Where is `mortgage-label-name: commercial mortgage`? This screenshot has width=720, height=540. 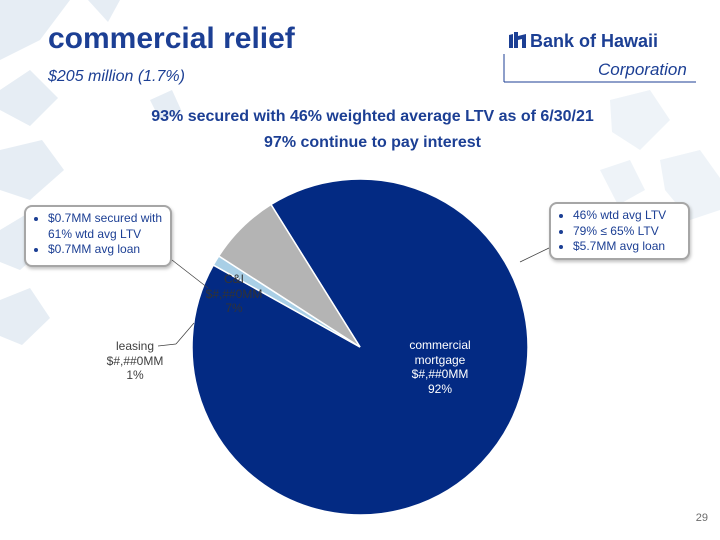 mortgage-label-name: commercial mortgage is located at coordinates (440, 352).